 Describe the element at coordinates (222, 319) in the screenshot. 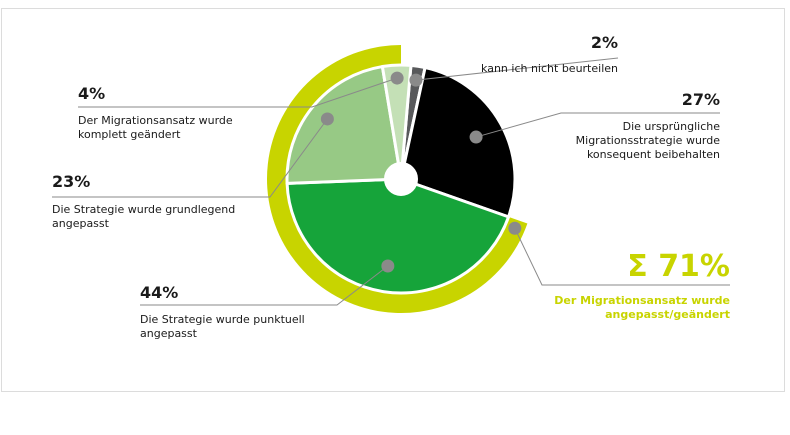

I see `label-desc-3-1: Die Strategie wurde punktuell` at that location.